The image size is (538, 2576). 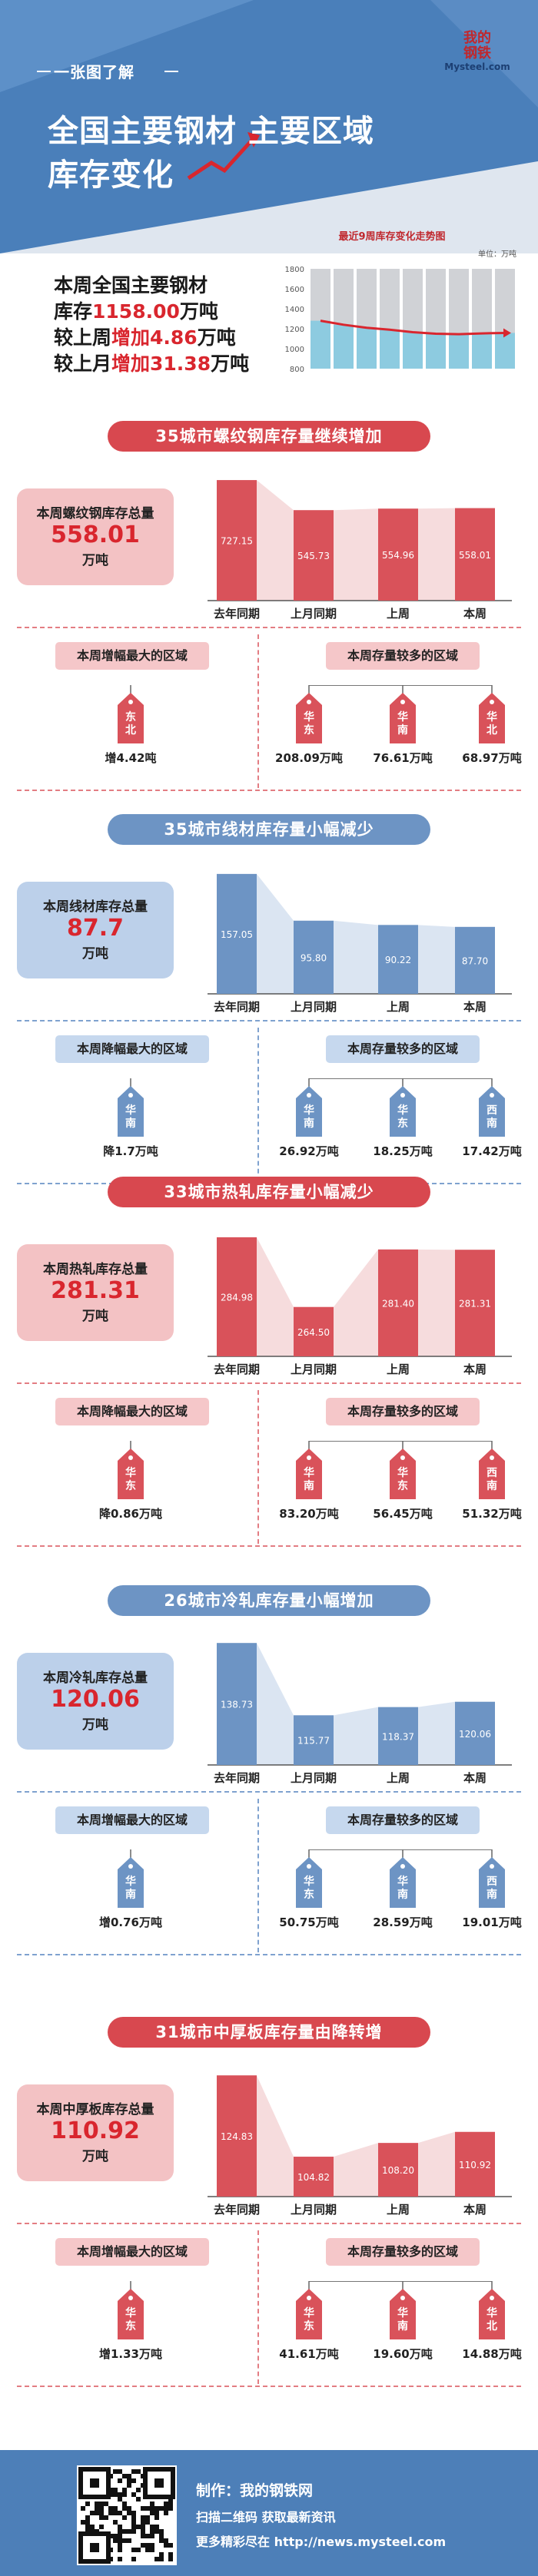 I want to click on footer-scan: 扫描二维码 获取最新资讯, so click(x=266, y=2517).